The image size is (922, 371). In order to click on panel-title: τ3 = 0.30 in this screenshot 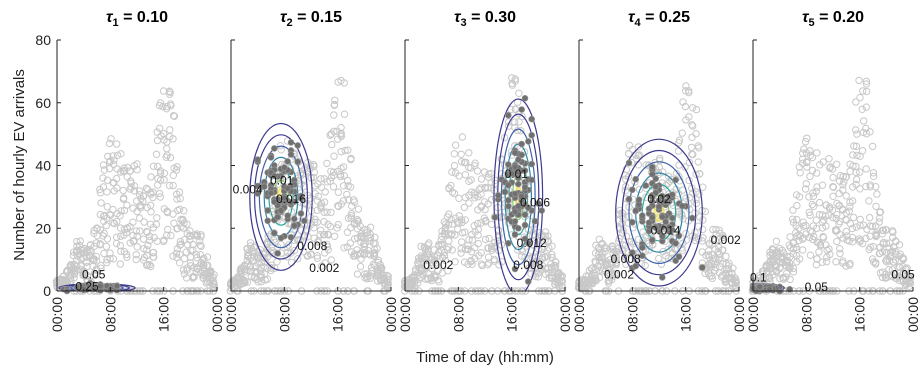, I will do `click(485, 19)`.